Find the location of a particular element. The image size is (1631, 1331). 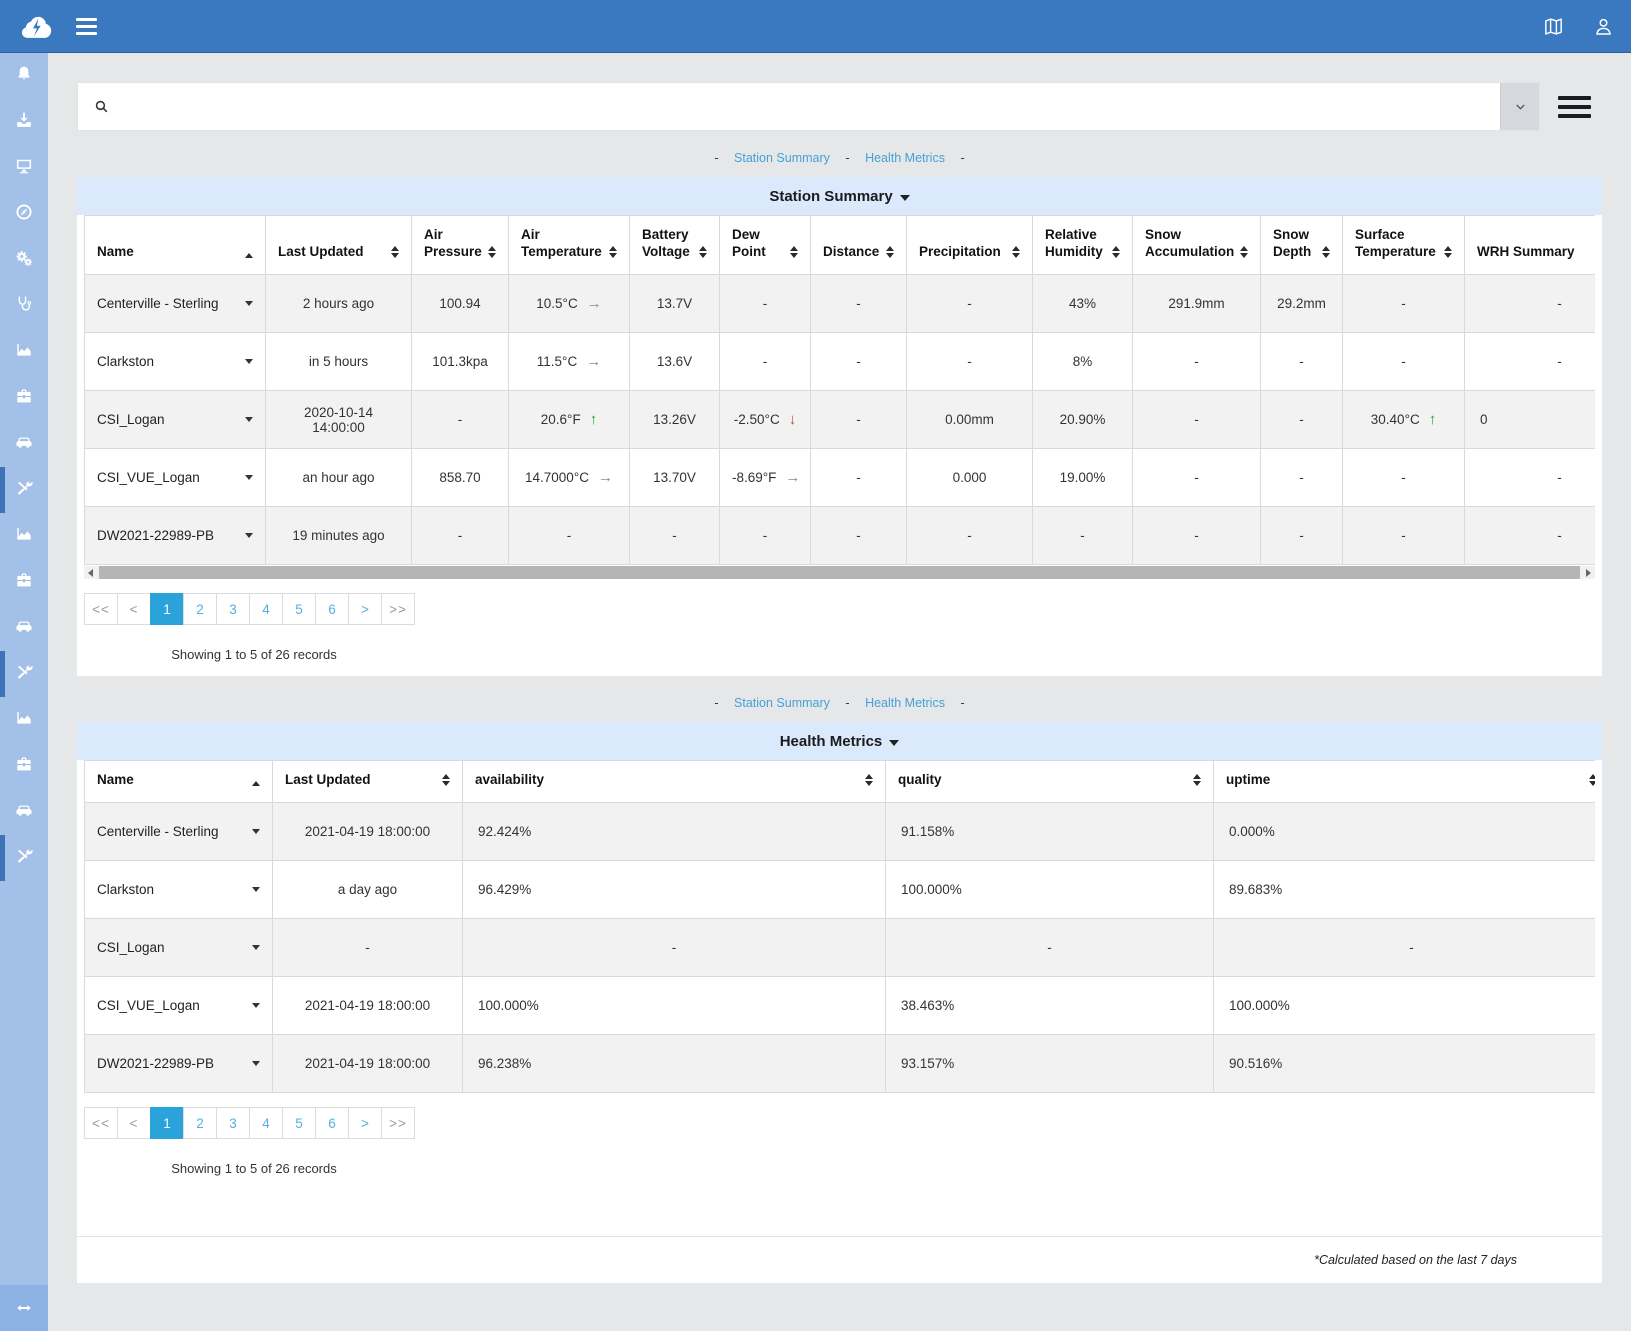

column-header-distance: Distance is located at coordinates (858, 245).